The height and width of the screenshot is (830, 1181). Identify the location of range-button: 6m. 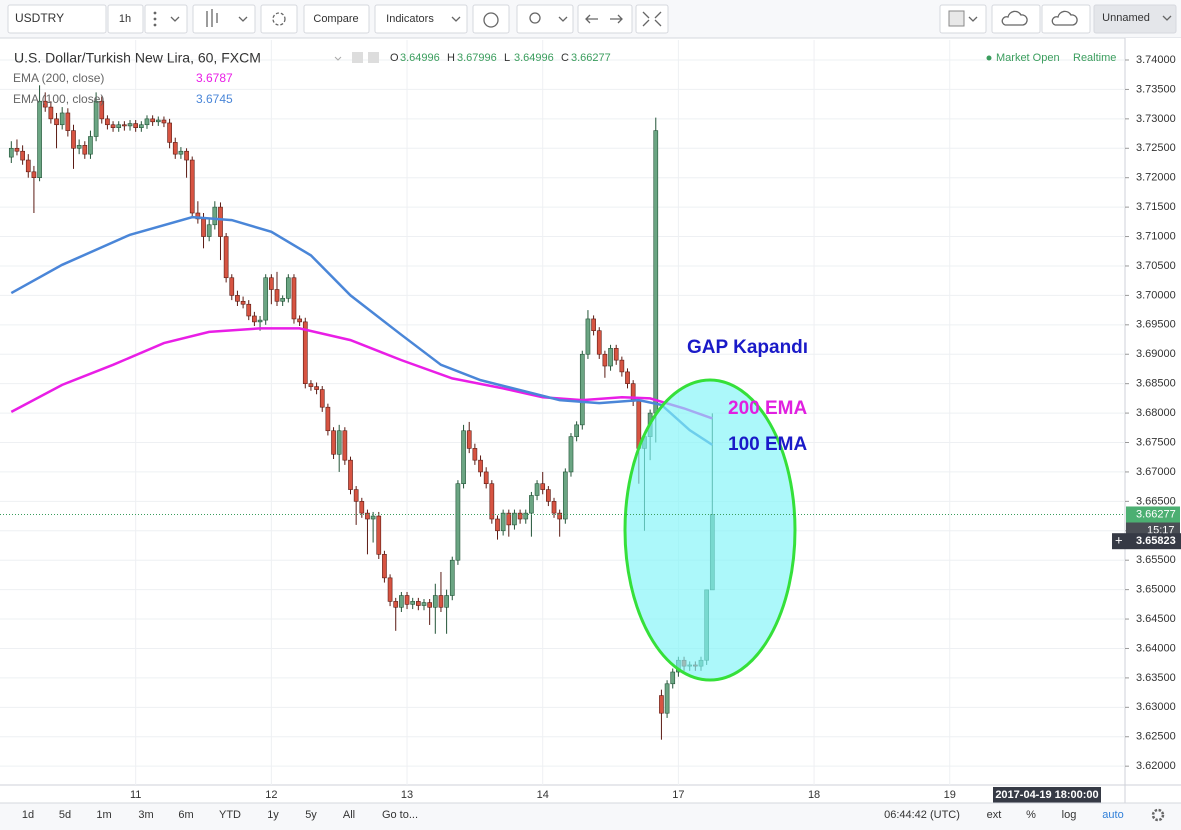
(185, 815).